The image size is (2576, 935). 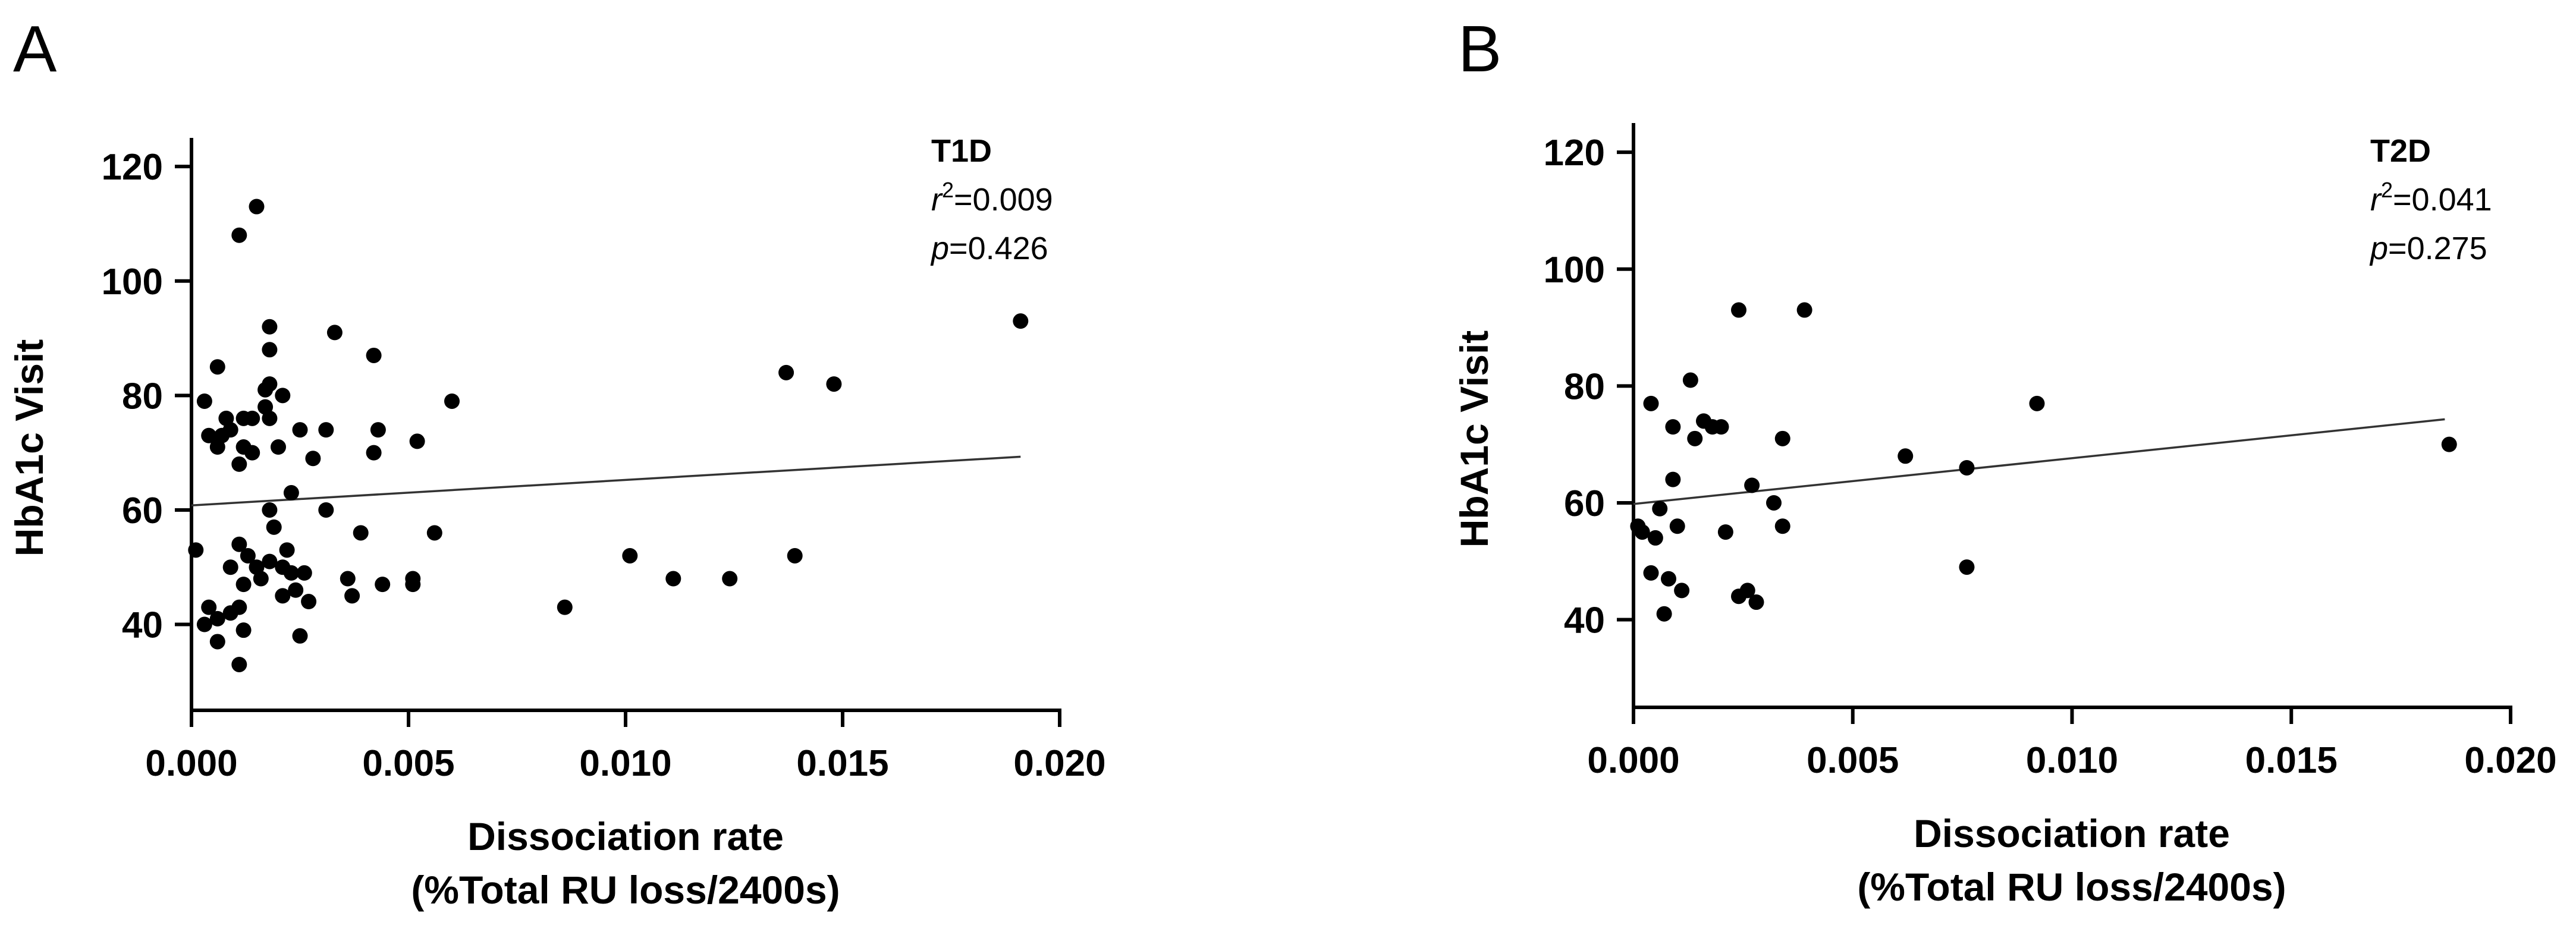 I want to click on chart-0-group-label: T1D, so click(x=961, y=151).